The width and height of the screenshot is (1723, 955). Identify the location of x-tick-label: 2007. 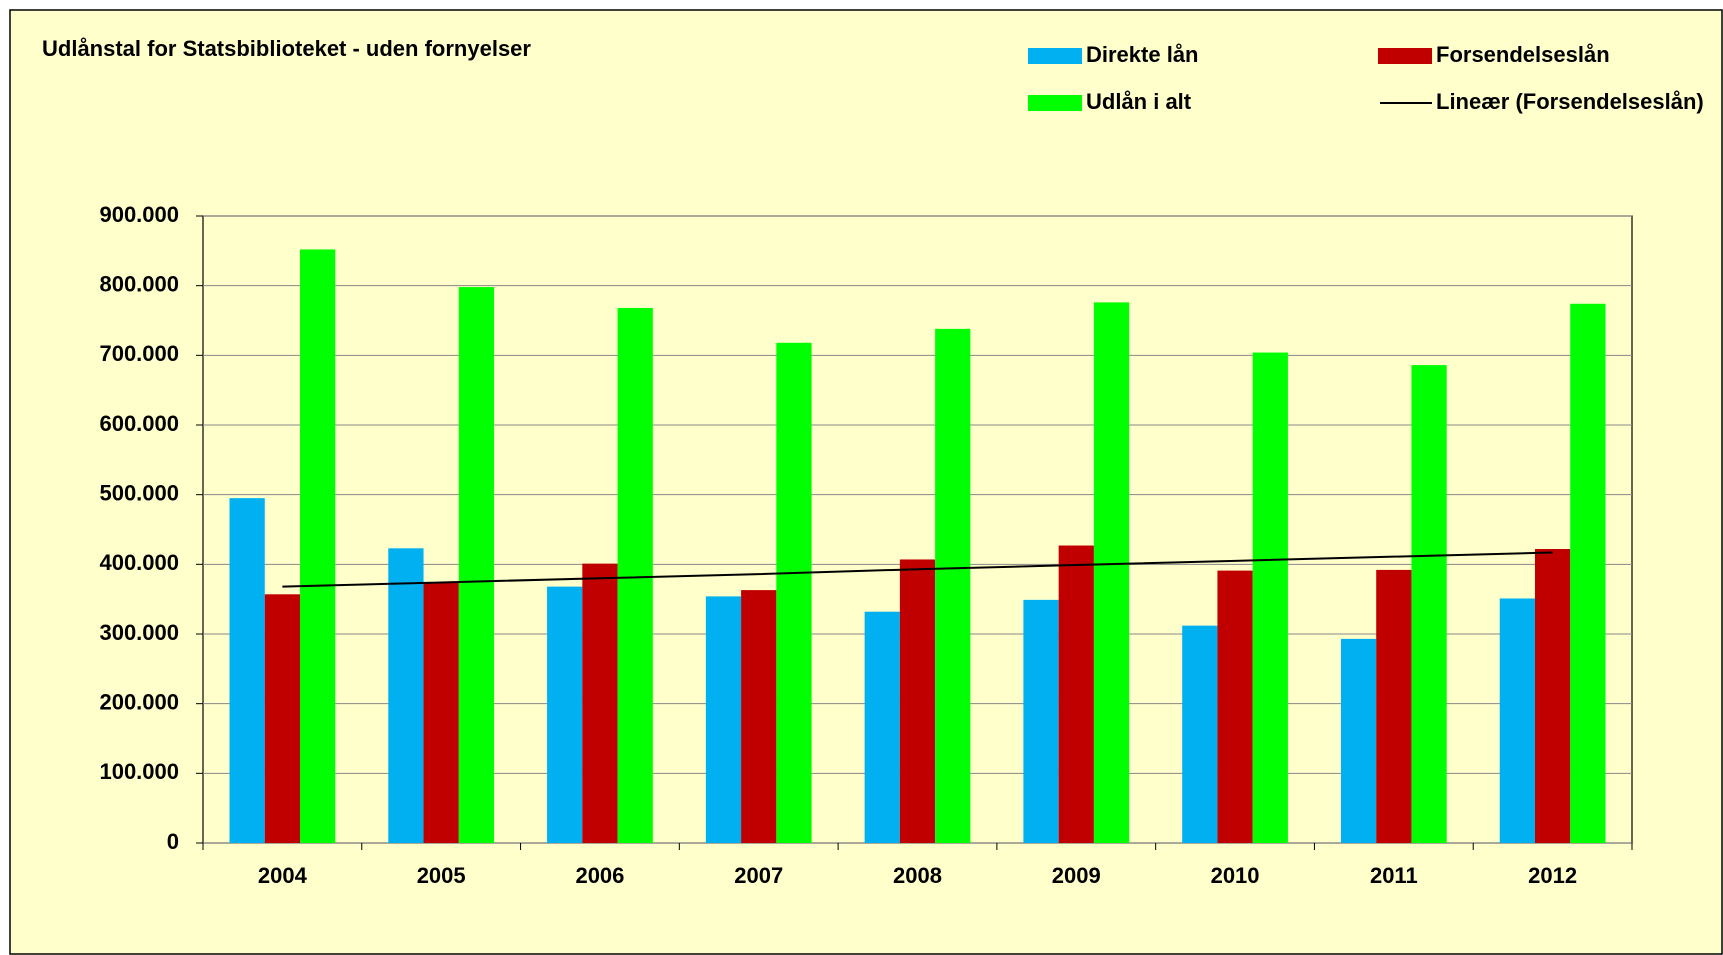
(758, 875).